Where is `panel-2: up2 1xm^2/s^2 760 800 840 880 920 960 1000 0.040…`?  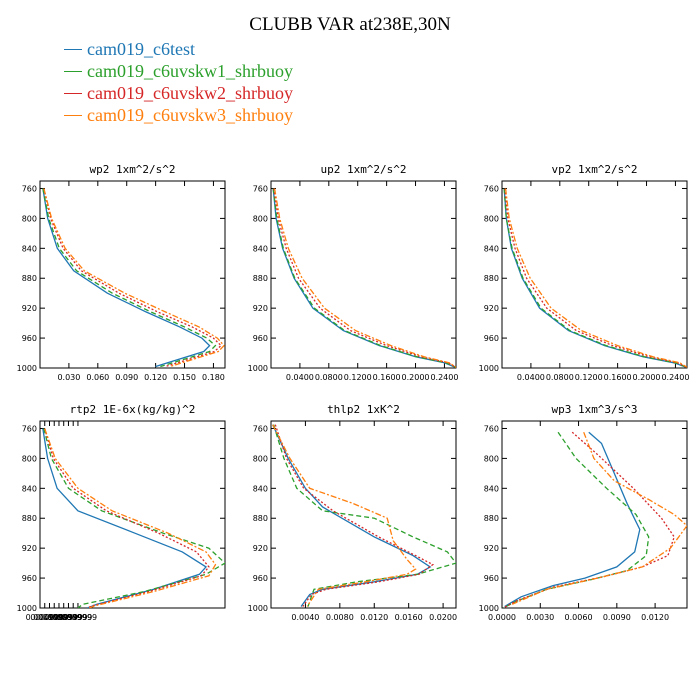 panel-2: up2 1xm^2/s^2 760 800 840 880 920 960 1000 0.040… is located at coordinates (353, 272).